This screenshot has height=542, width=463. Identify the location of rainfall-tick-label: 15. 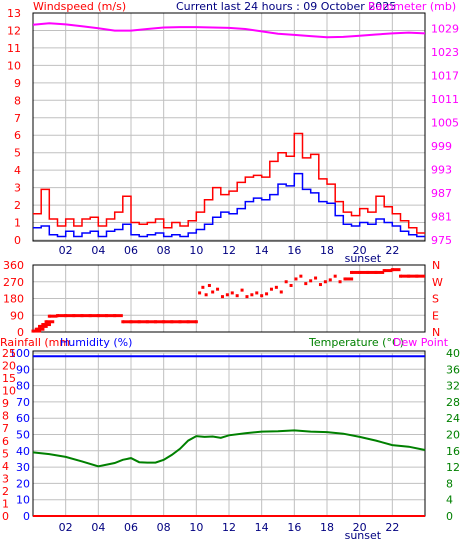
(9, 378).